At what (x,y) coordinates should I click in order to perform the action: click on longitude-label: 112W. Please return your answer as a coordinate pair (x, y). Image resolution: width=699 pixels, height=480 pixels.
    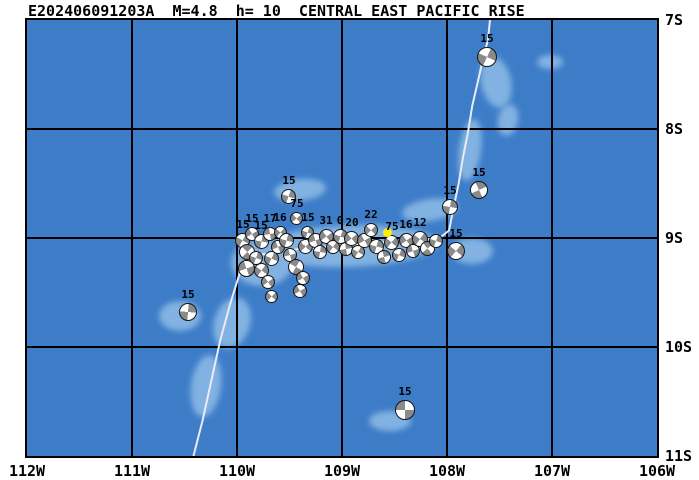
    Looking at the image, I should click on (27, 471).